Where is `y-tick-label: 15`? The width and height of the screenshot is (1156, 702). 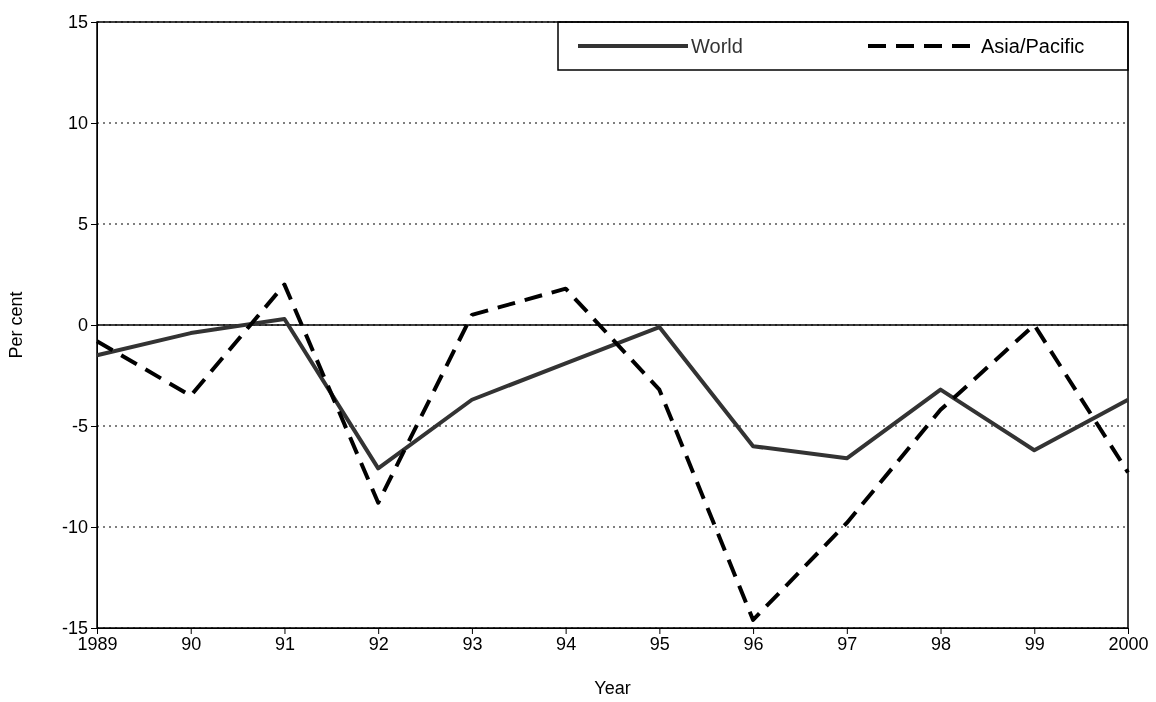
y-tick-label: 15 is located at coordinates (77, 22).